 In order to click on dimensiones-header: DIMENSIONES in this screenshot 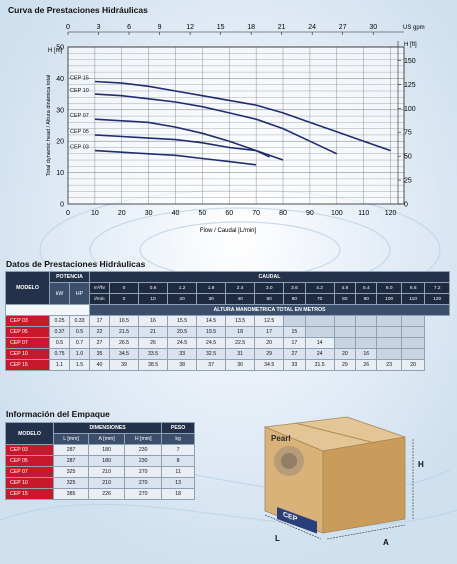, I will do `click(107, 428)`.